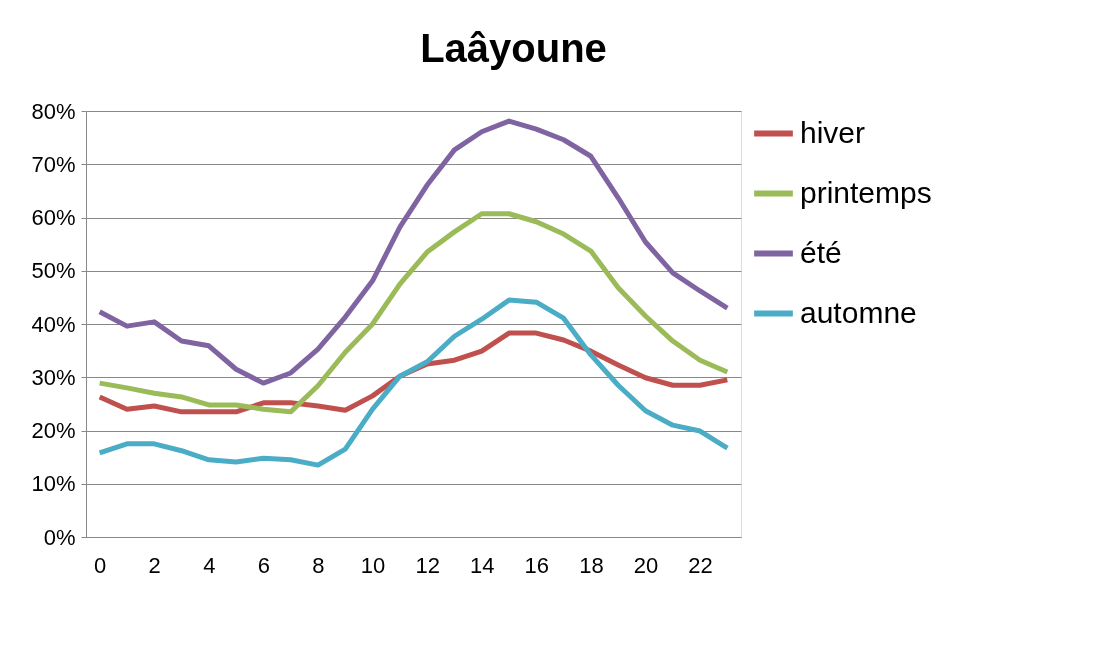 Image resolution: width=1097 pixels, height=652 pixels. I want to click on x-tick-label: 22, so click(700, 565).